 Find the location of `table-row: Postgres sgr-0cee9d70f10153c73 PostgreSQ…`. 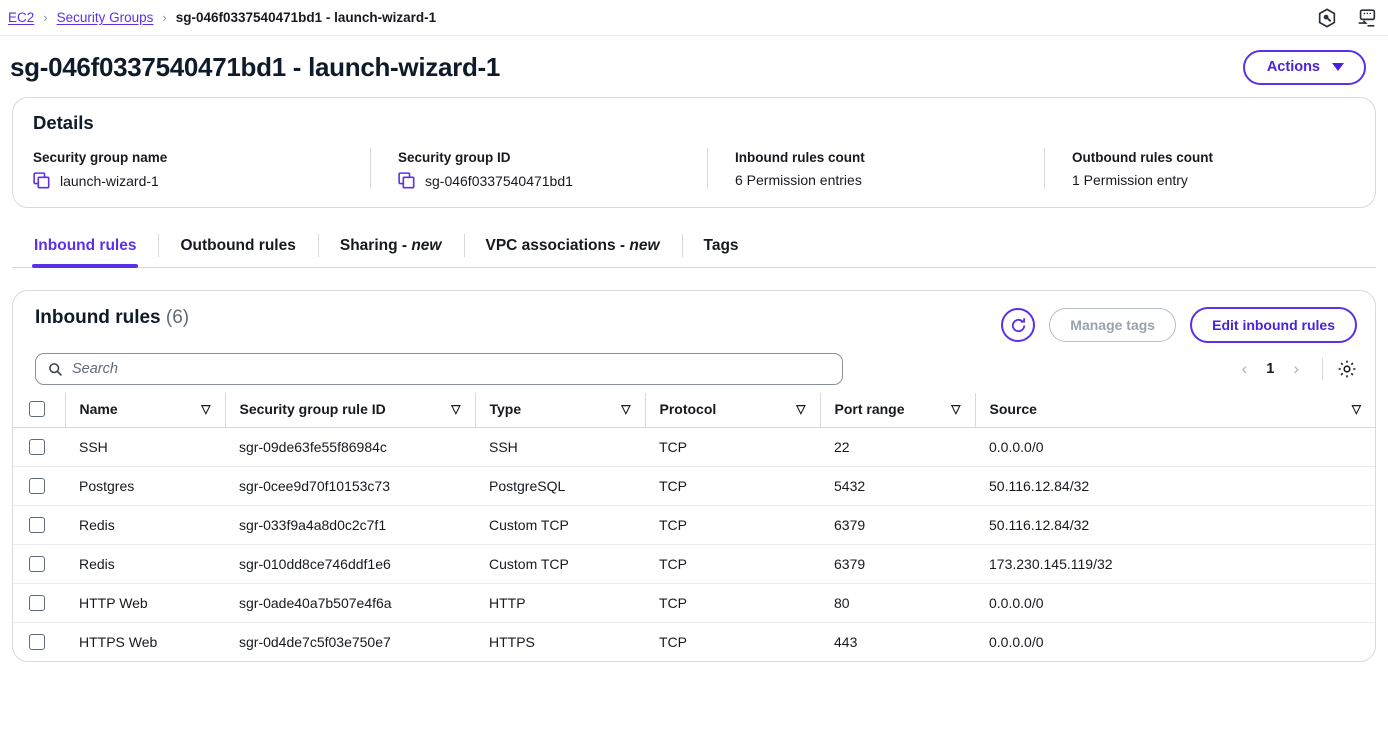

table-row: Postgres sgr-0cee9d70f10153c73 PostgreSQ… is located at coordinates (694, 486).